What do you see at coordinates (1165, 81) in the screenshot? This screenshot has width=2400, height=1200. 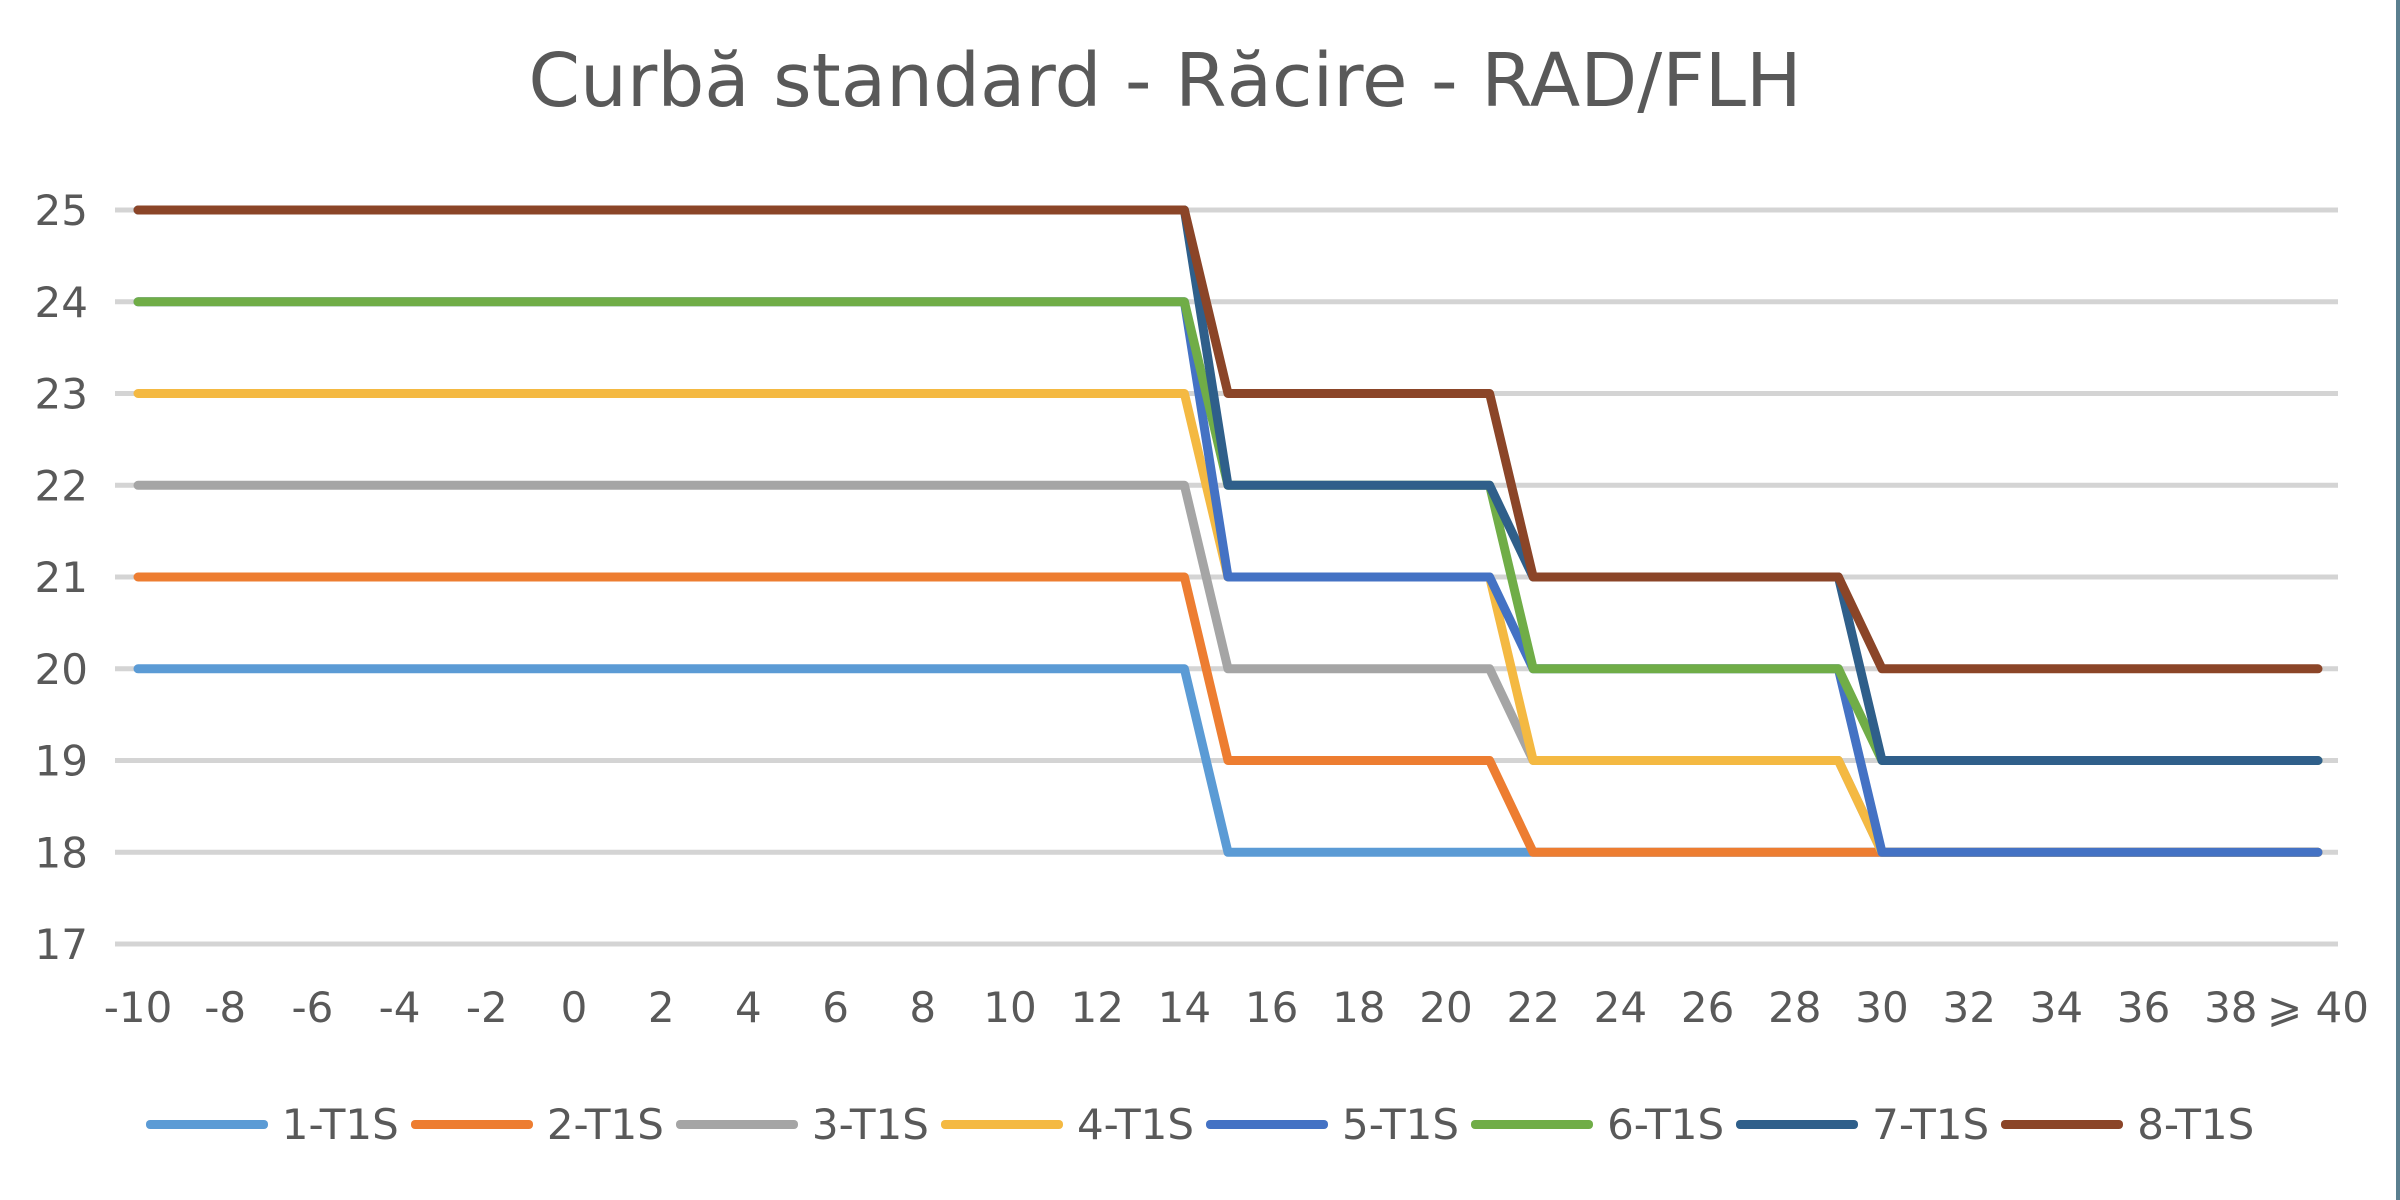 I see `chart-title: Curbă standard - Răcire - RAD/FLH` at bounding box center [1165, 81].